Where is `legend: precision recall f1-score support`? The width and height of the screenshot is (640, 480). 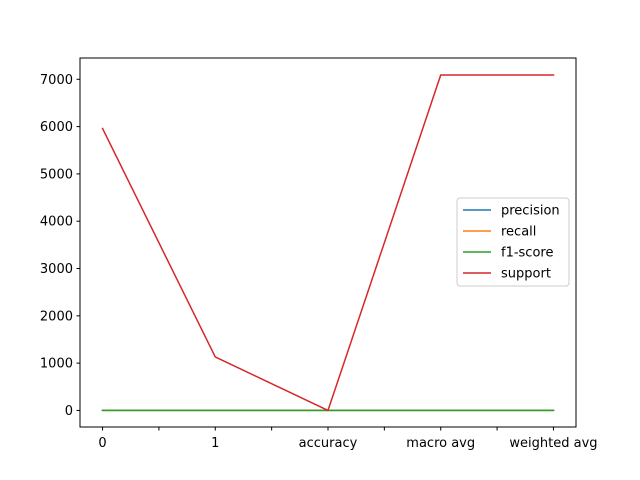
legend: precision recall f1-score support is located at coordinates (513, 242).